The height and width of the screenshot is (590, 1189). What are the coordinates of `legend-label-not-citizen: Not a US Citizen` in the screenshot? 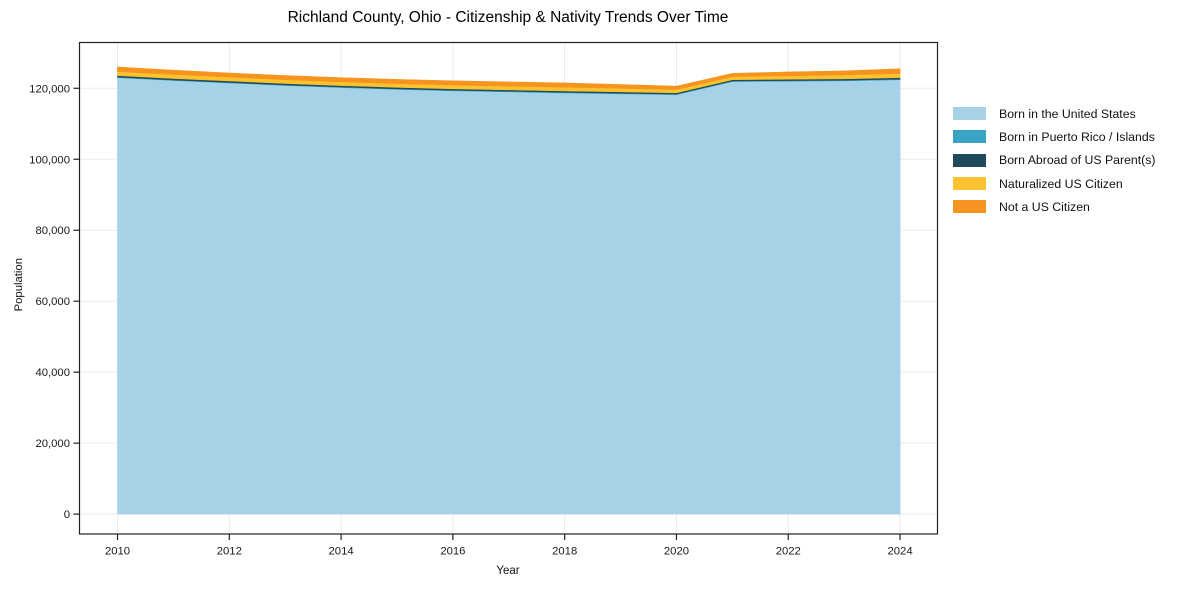 It's located at (1044, 206).